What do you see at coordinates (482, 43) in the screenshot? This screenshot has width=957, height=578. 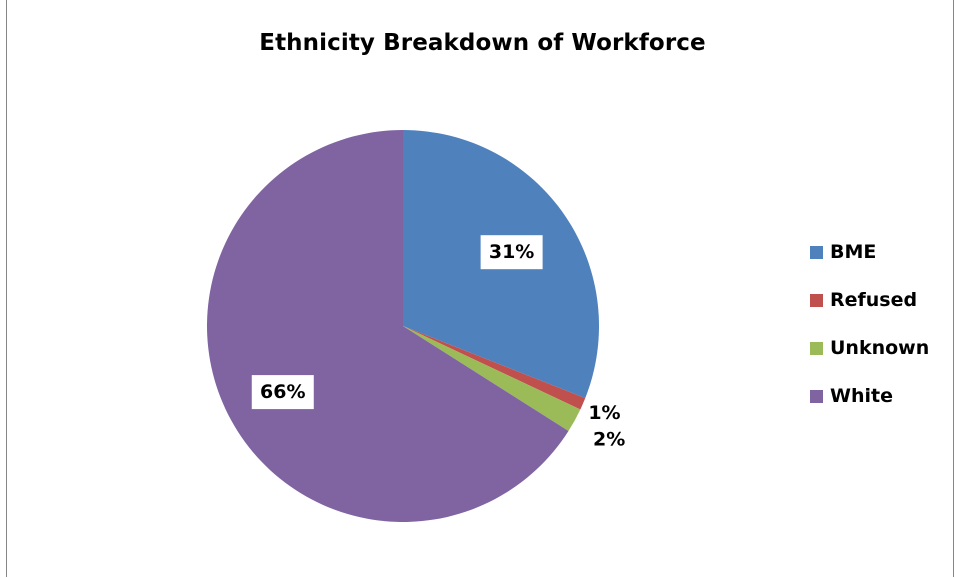 I see `chart-title: Ethnicity Breakdown of Workforce` at bounding box center [482, 43].